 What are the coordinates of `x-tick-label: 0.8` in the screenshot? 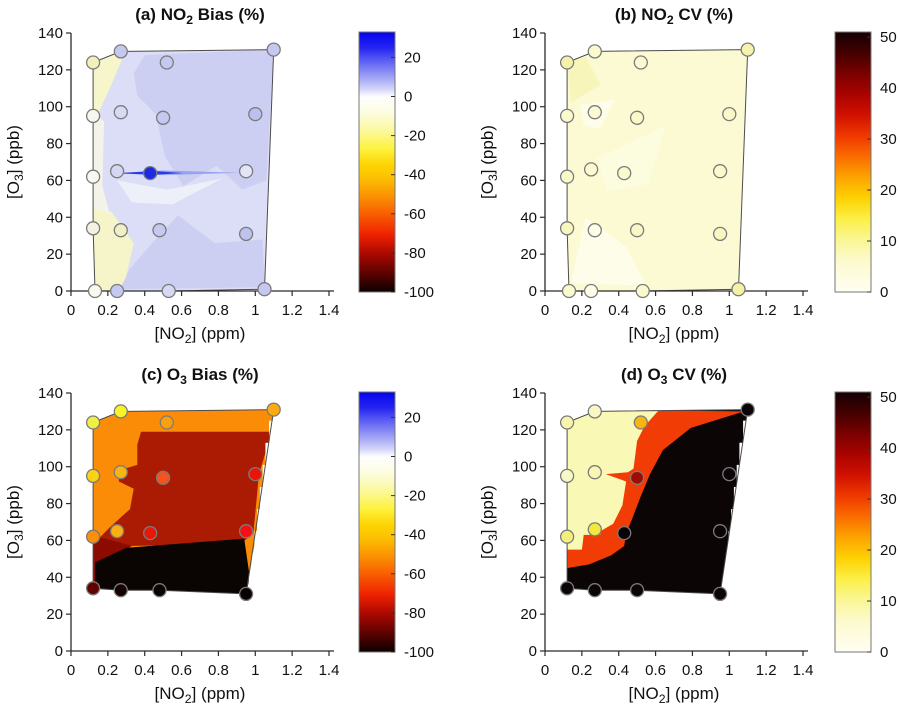 It's located at (218, 670).